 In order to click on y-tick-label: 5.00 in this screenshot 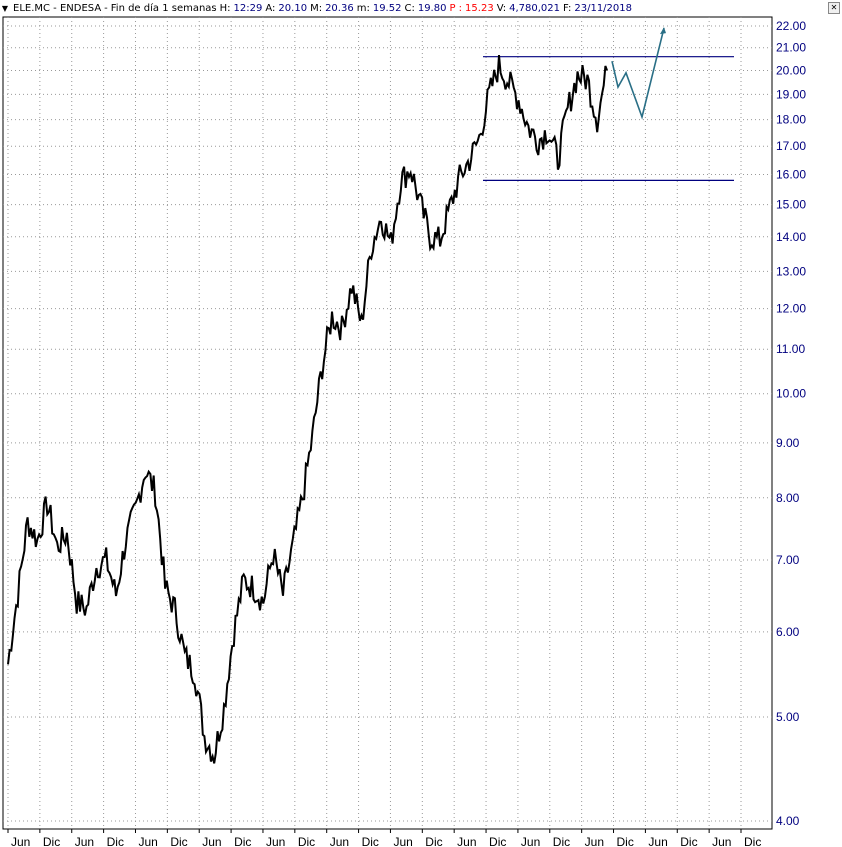, I will do `click(788, 717)`.